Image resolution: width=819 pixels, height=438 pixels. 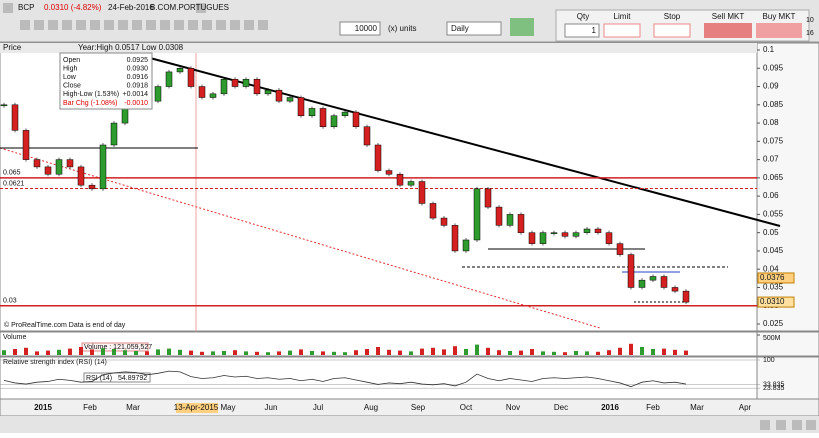 What do you see at coordinates (772, 277) in the screenshot?
I see `price-marker-label: 0.0376` at bounding box center [772, 277].